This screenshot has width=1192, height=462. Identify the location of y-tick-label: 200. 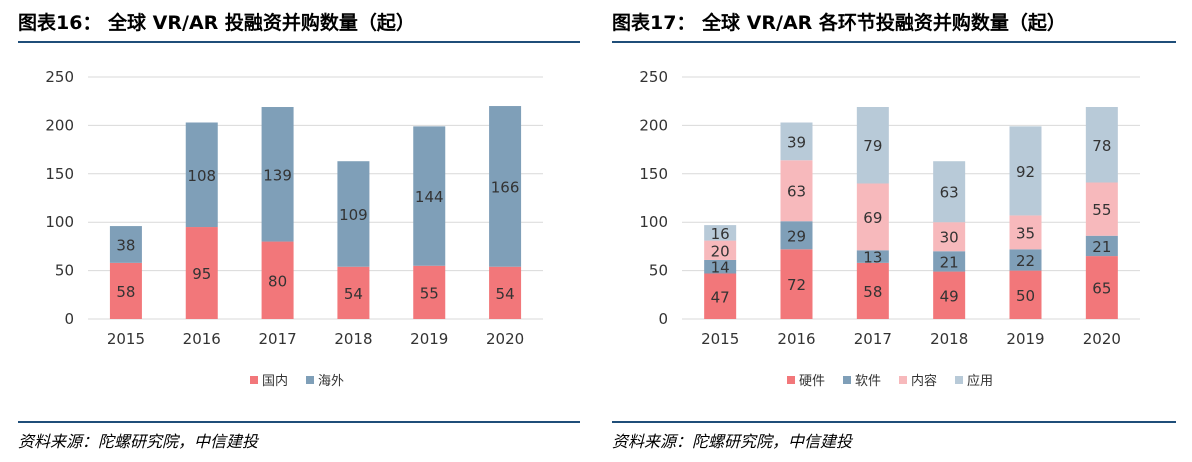
(653, 125).